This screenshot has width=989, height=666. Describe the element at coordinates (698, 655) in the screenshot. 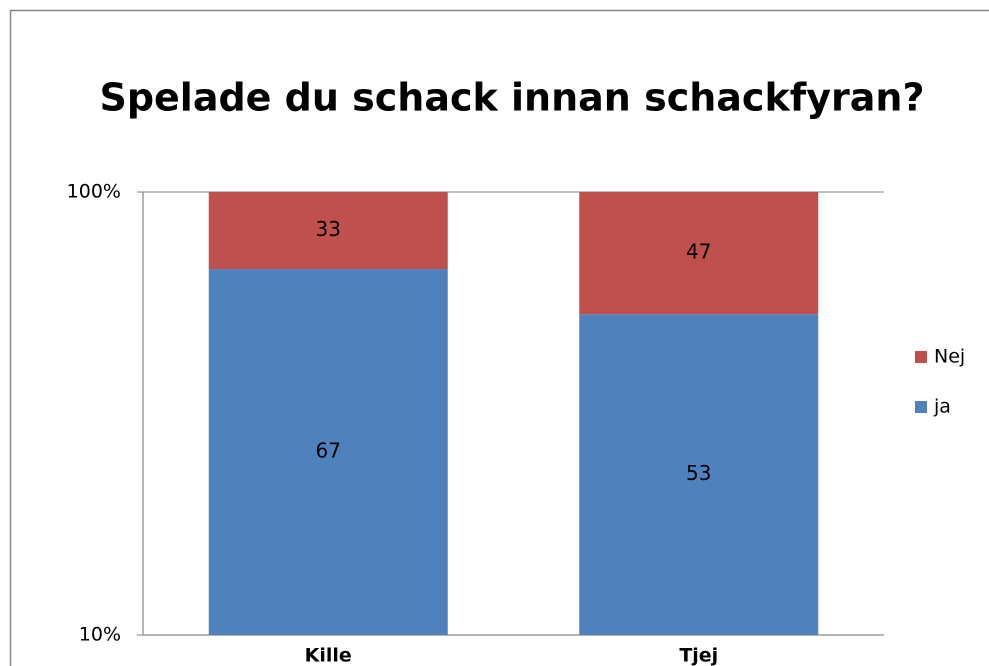

I see `x-tick-label: Tjej` at that location.